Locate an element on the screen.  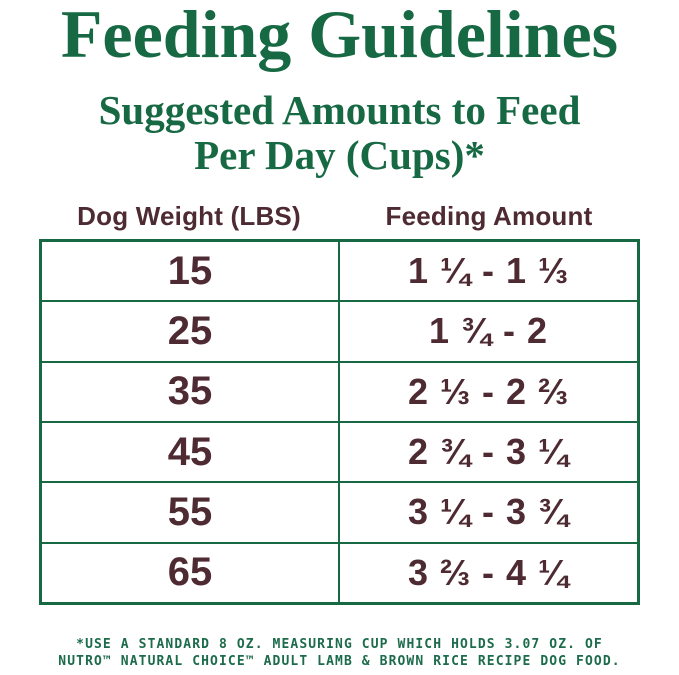
subtitle-line-1: Suggested Amounts to Feed is located at coordinates (339, 110).